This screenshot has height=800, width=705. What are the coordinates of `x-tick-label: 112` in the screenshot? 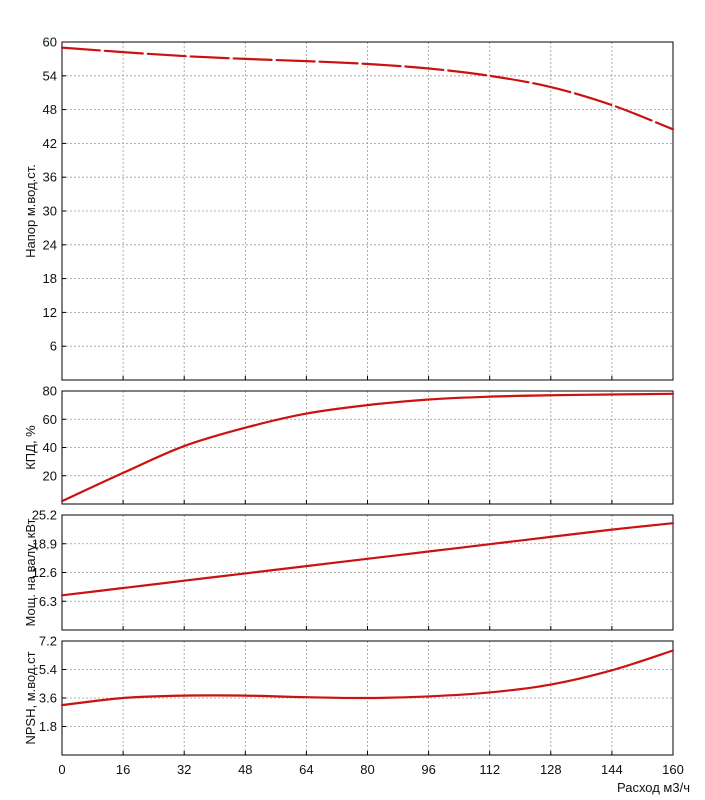 It's located at (489, 769).